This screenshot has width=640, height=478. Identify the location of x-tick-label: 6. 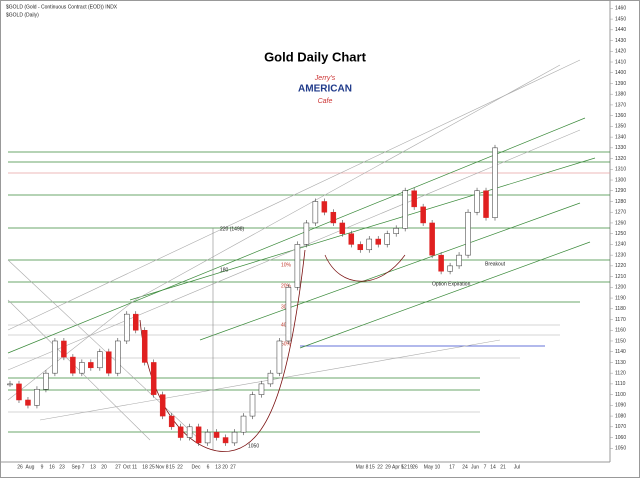
(208, 467).